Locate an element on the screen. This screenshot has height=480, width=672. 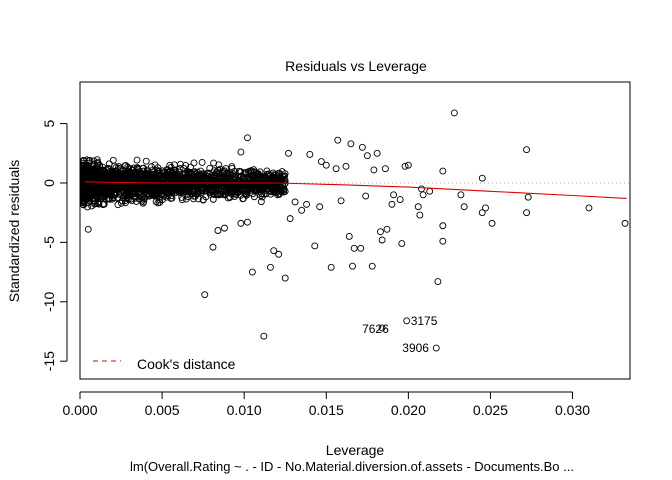
y-tick-label: 5 is located at coordinates (49, 123).